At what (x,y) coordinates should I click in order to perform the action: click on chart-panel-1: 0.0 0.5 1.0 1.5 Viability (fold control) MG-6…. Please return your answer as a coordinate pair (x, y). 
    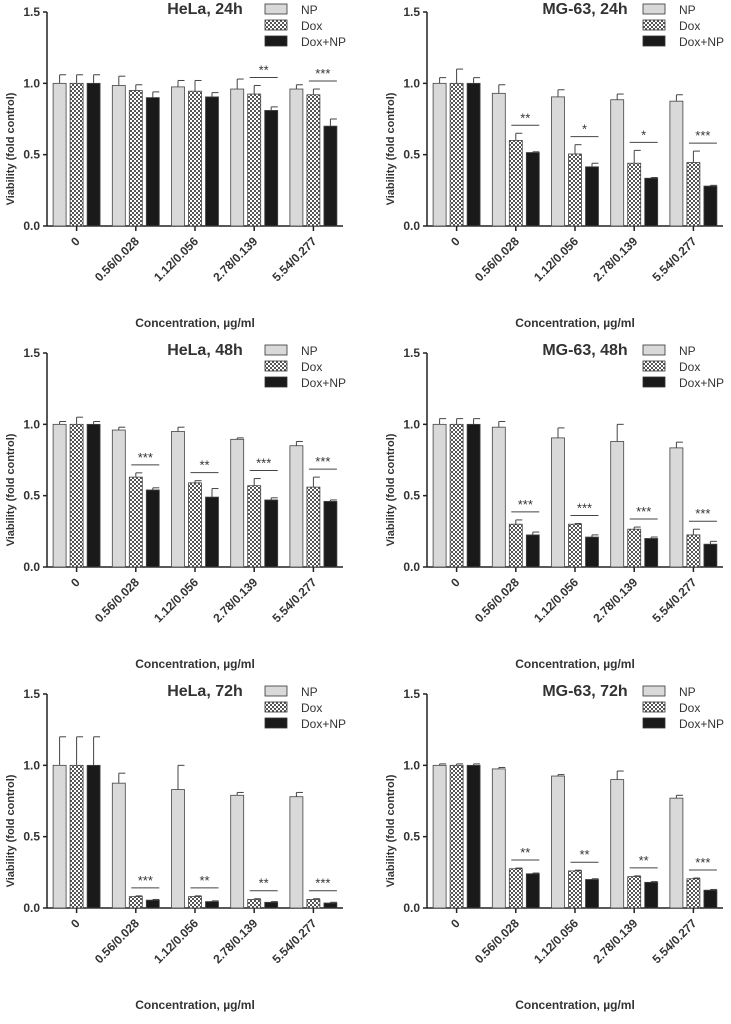
    Looking at the image, I should click on (554, 165).